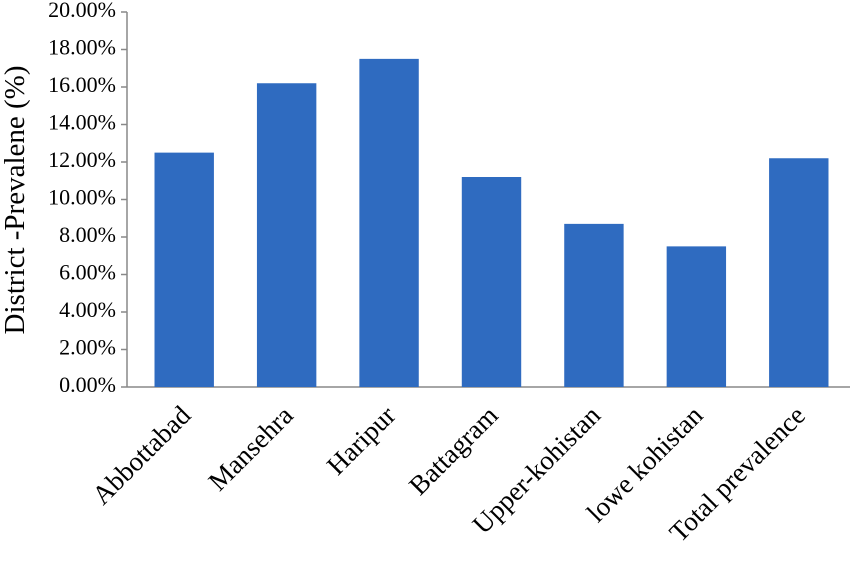 The height and width of the screenshot is (587, 854). Describe the element at coordinates (141, 455) in the screenshot. I see `x-tick-label: Abbottabad` at that location.